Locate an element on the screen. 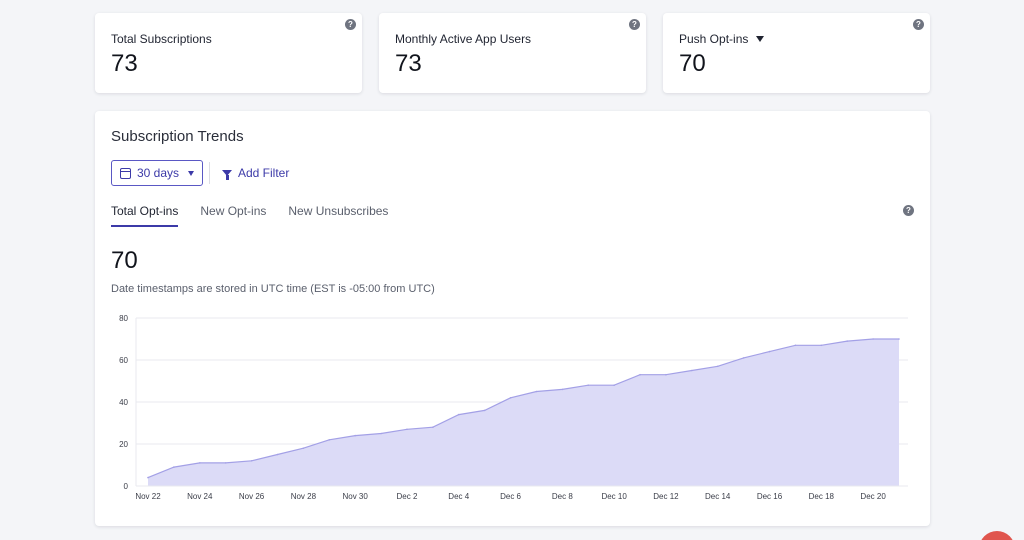 This screenshot has height=540, width=1024. chat-launcher-button is located at coordinates (997, 535).